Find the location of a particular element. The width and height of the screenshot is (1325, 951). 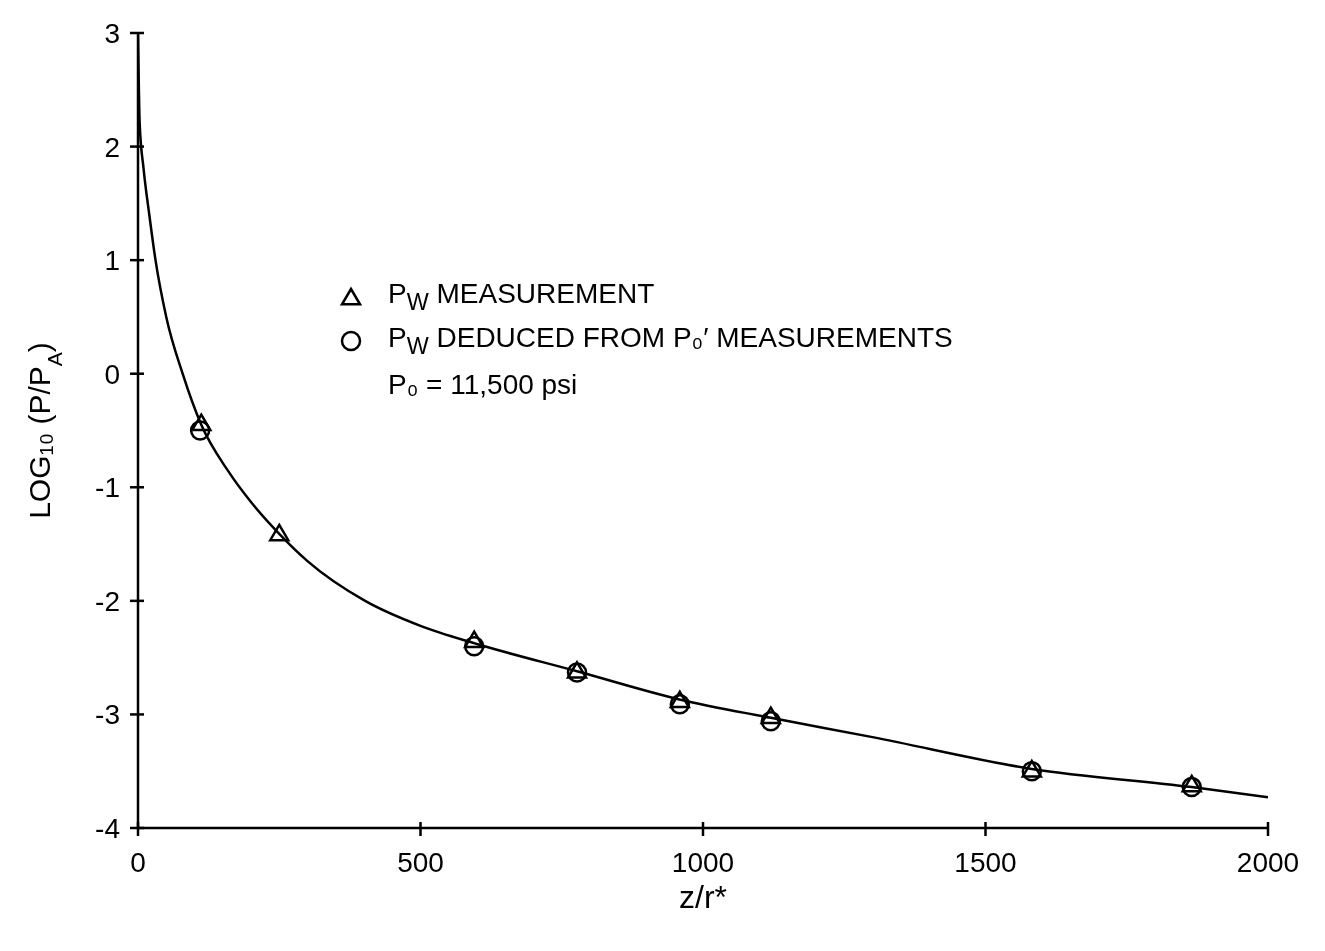

legend-label: P$_{W}$ MEASUREMENT is located at coordinates (521, 297).